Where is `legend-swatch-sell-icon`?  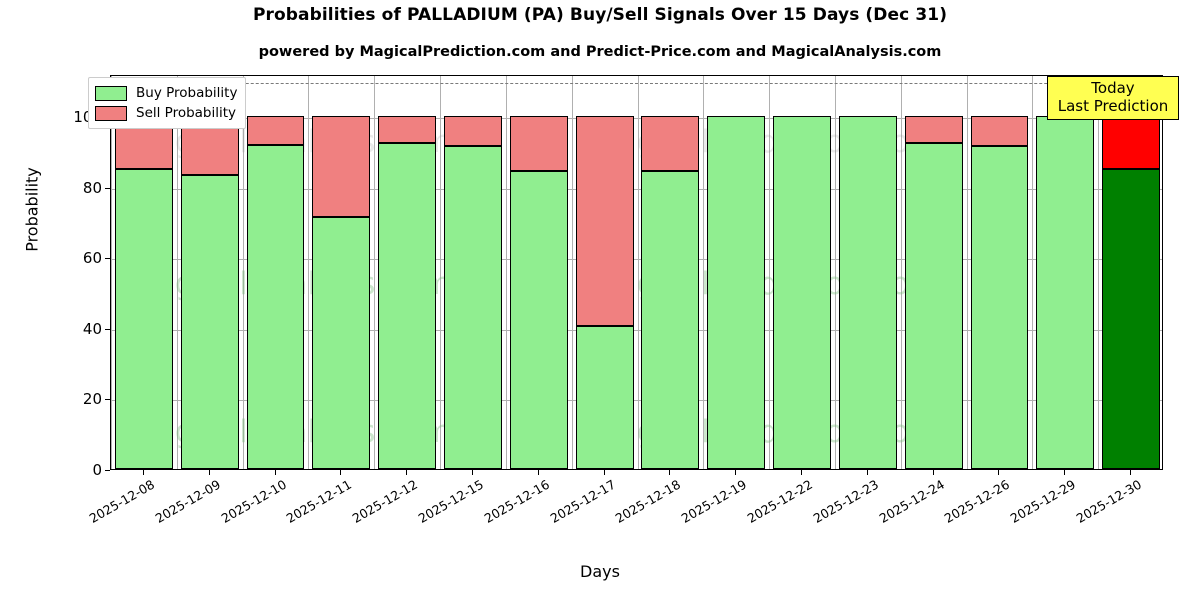
legend-swatch-sell-icon is located at coordinates (111, 113).